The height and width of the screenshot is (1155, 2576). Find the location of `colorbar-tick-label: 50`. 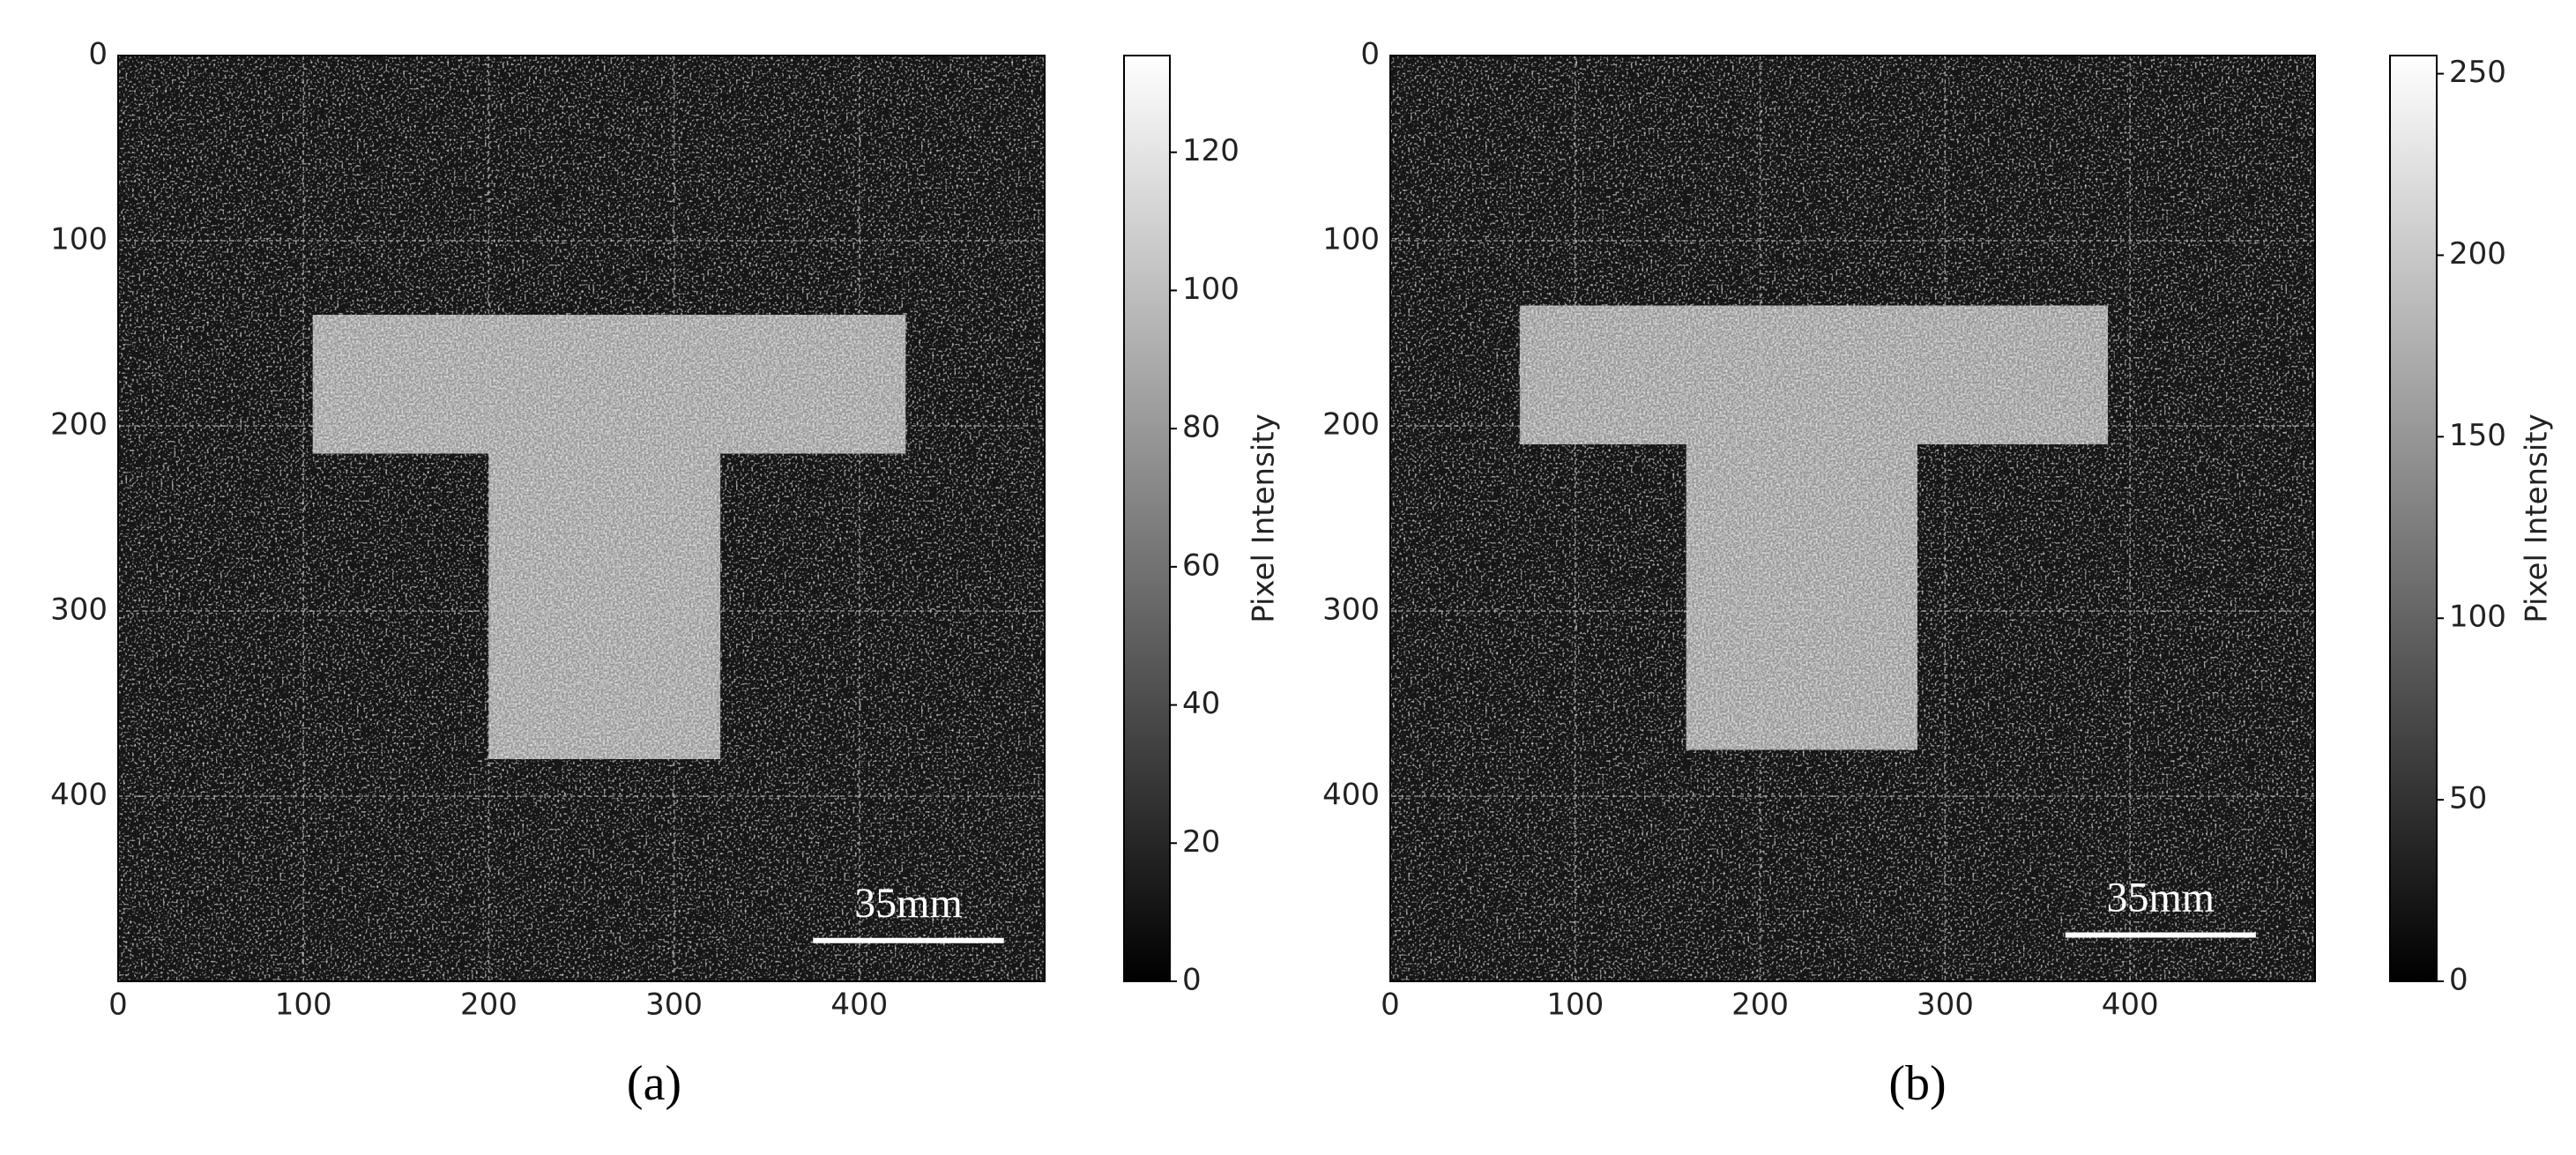

colorbar-tick-label: 50 is located at coordinates (2468, 798).